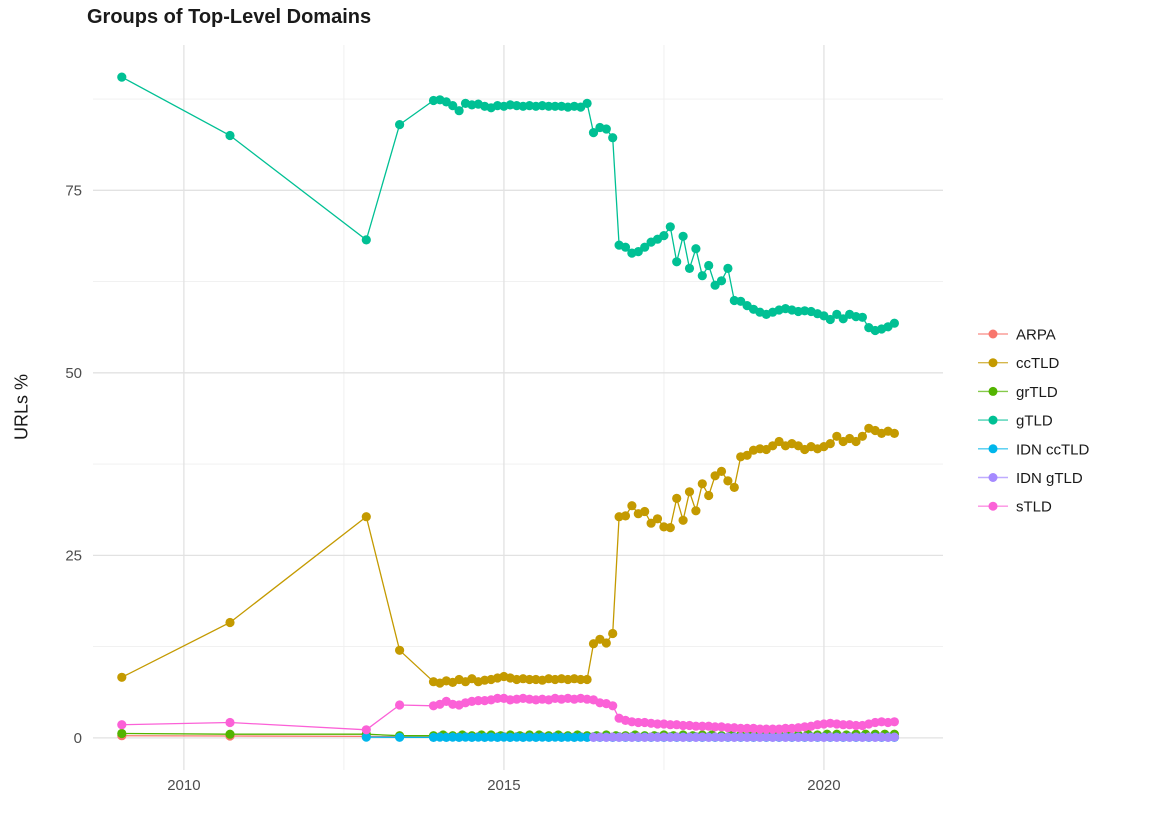 This screenshot has width=1164, height=827. What do you see at coordinates (1038, 363) in the screenshot?
I see `legend-label: ccTLD` at bounding box center [1038, 363].